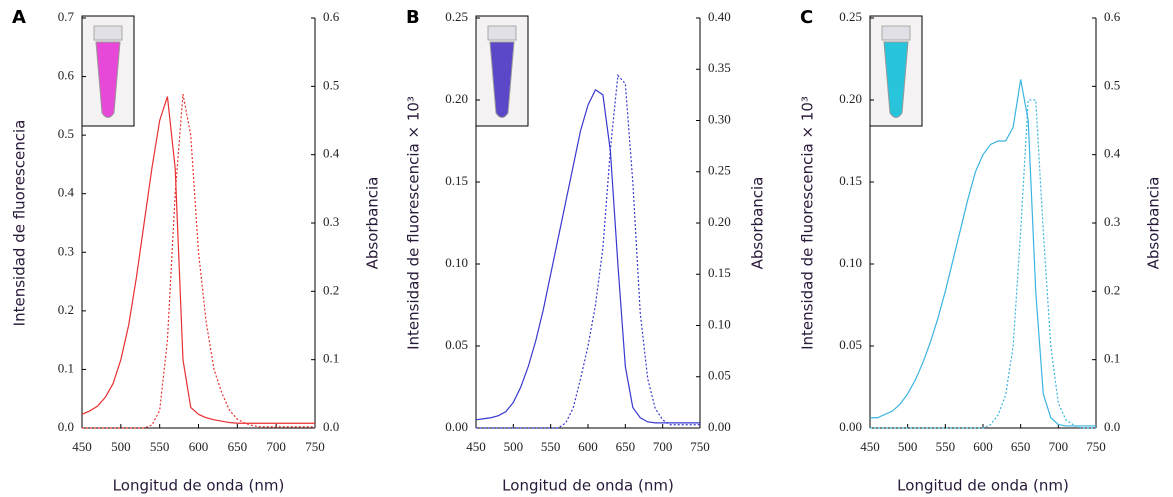 This screenshot has width=1173, height=497. What do you see at coordinates (719, 170) in the screenshot?
I see `y2-tick-label: 0.25` at bounding box center [719, 170].